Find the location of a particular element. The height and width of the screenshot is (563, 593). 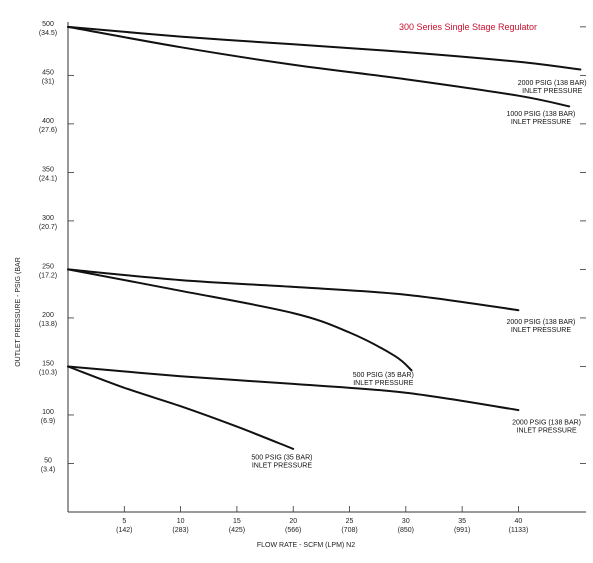

x-tick-label: 40 is located at coordinates (519, 521).